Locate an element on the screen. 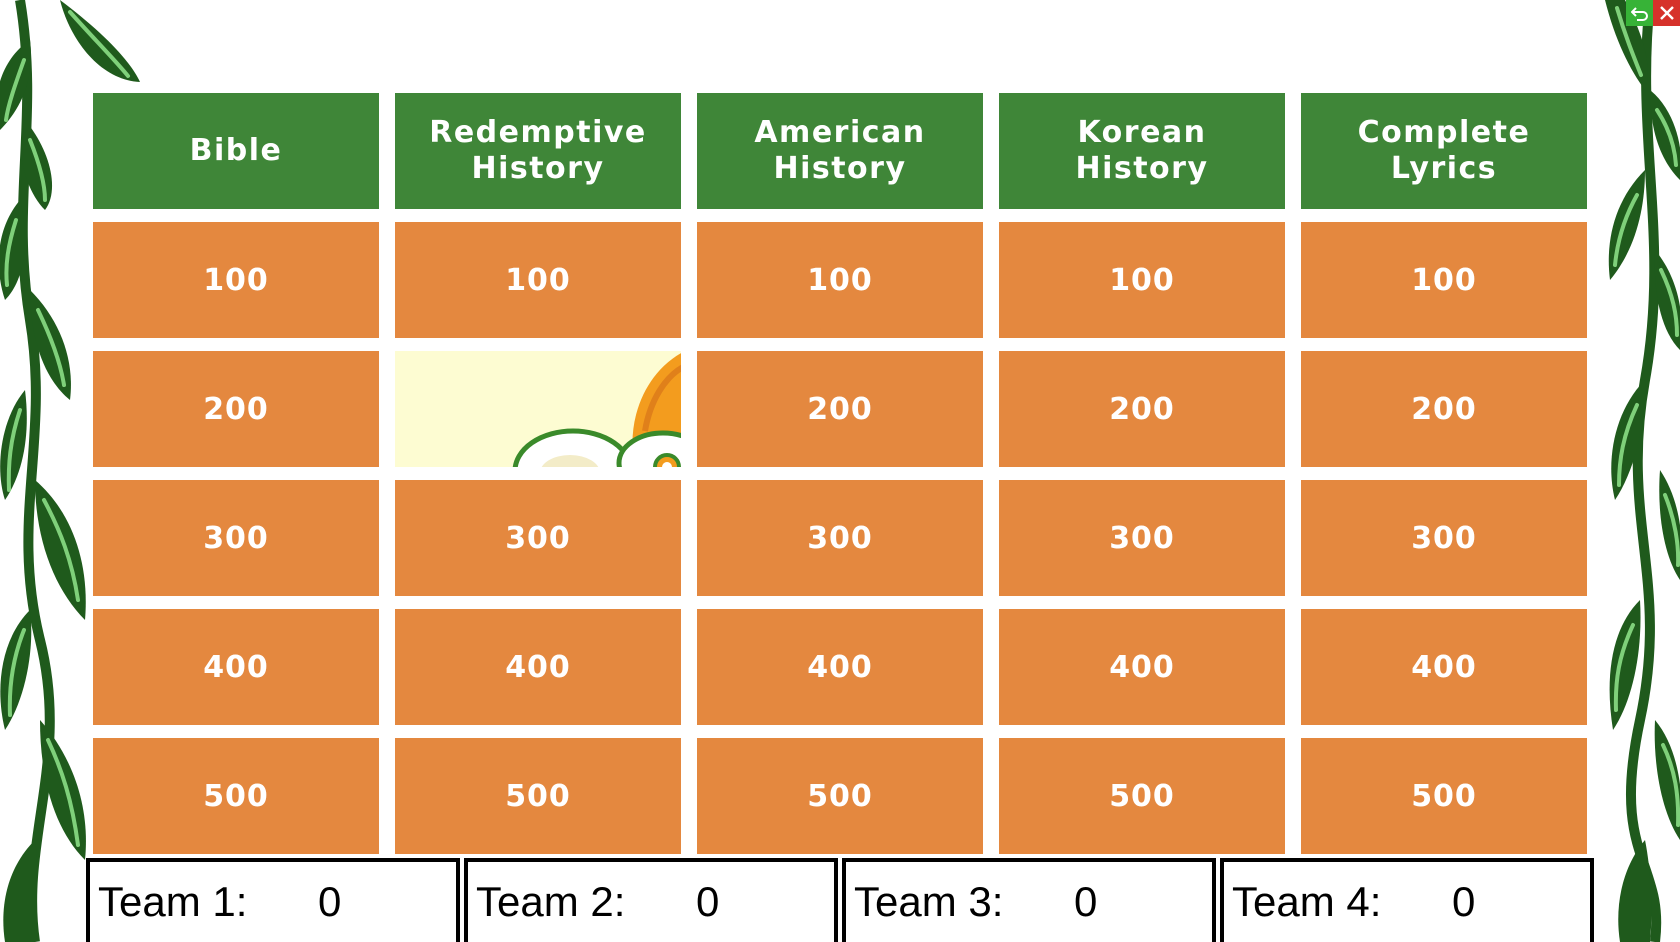  tile-korean-history-400: 400 is located at coordinates (1142, 667).